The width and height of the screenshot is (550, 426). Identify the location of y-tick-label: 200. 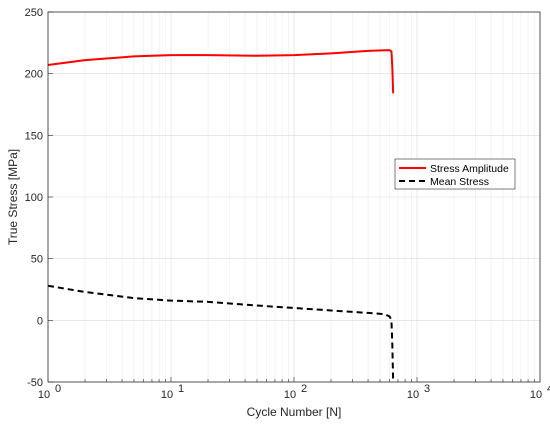
(34, 75).